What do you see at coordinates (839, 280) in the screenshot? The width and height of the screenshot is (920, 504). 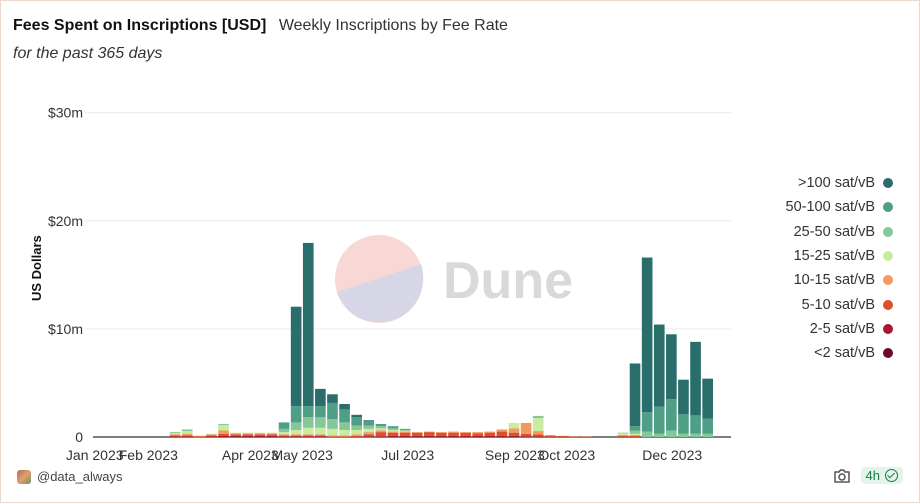 I see `legend-item: 10-15 sat/vB` at bounding box center [839, 280].